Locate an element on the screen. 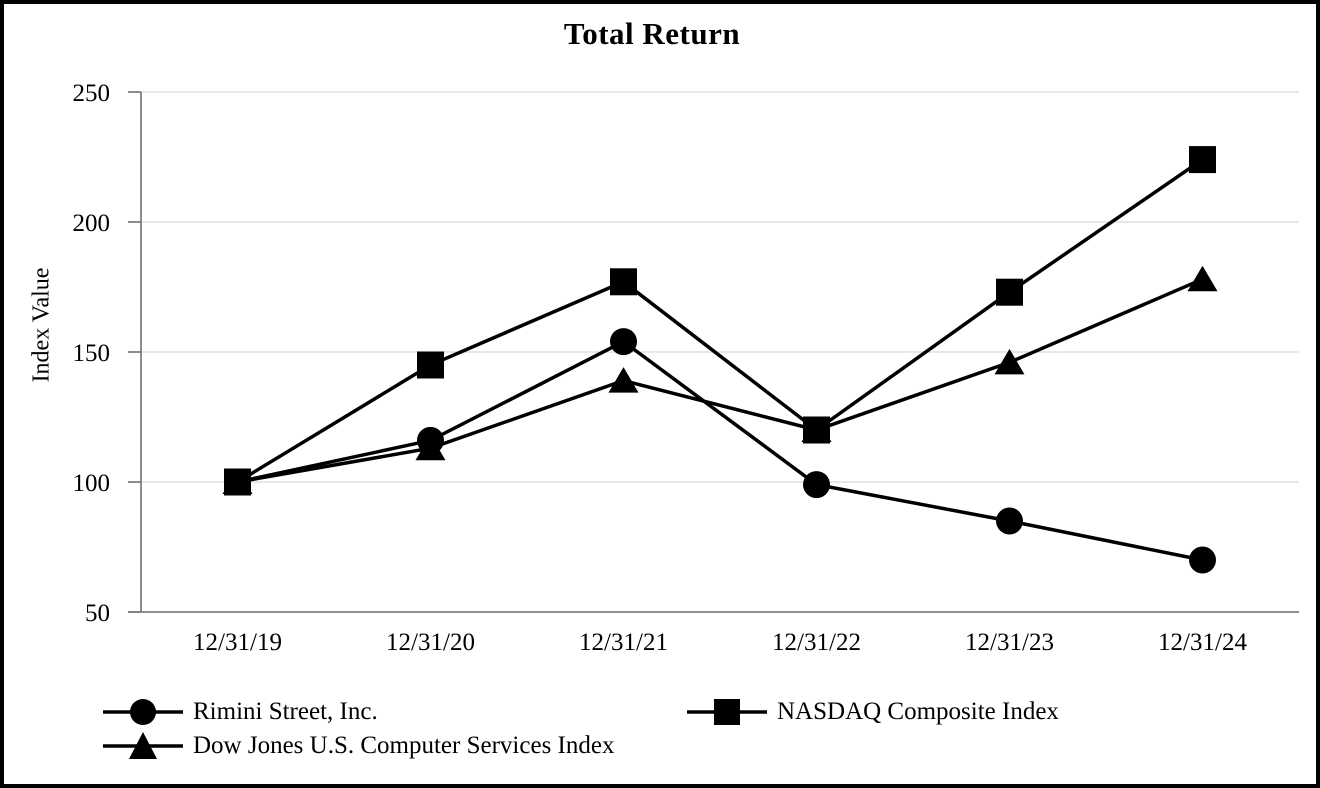  x-tick-label: 12/31/19 is located at coordinates (237, 642).